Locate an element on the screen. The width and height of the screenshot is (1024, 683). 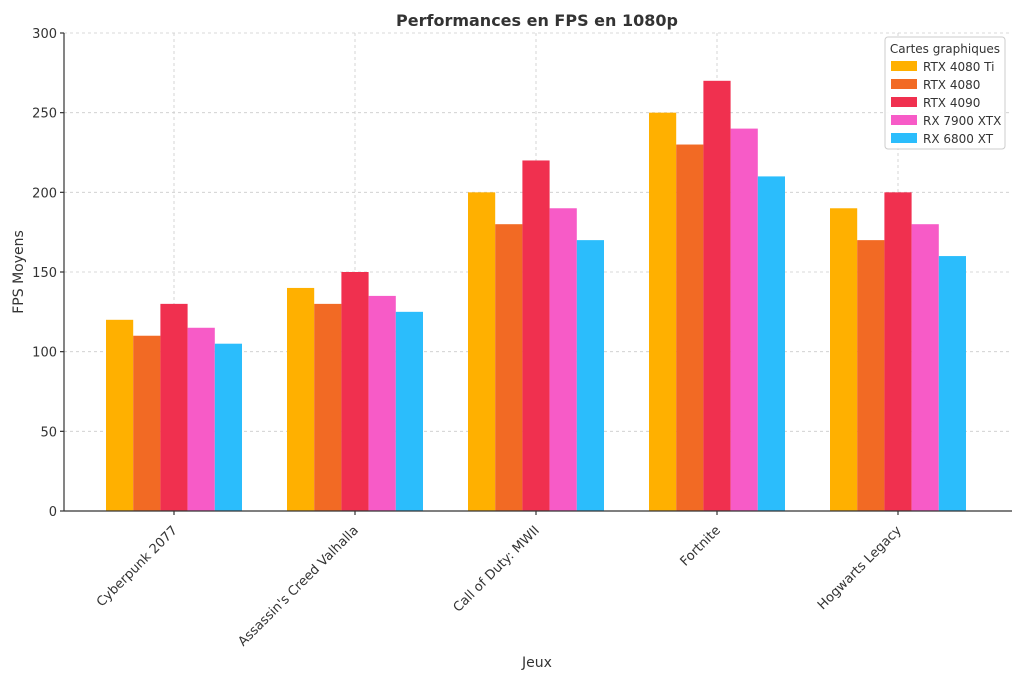
y-tick-label: 200 is located at coordinates (44, 193).